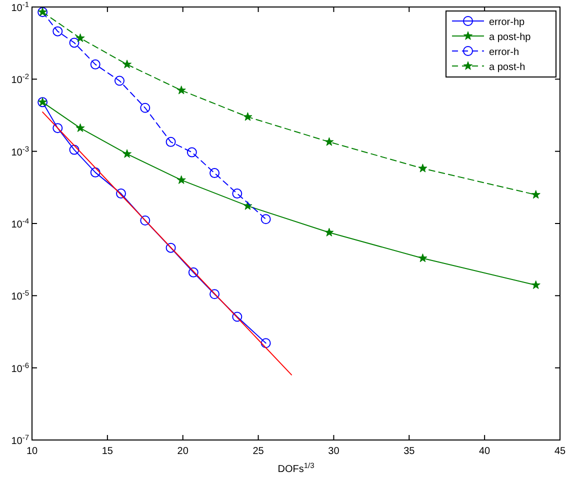 Image resolution: width=577 pixels, height=480 pixels. Describe the element at coordinates (108, 451) in the screenshot. I see `x-tick-label: 15` at that location.